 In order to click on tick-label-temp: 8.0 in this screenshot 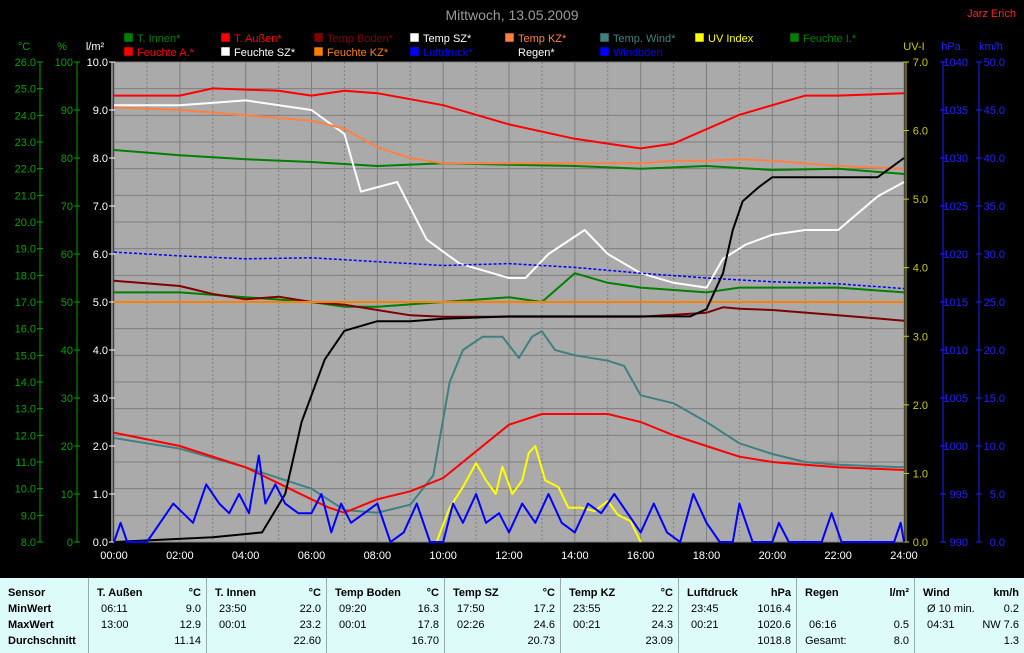, I will do `click(28, 543)`.